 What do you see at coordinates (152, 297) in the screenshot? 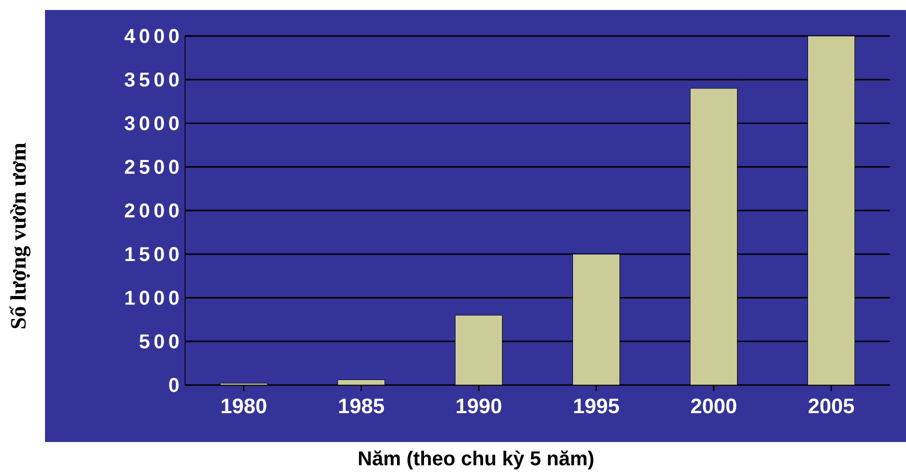
I see `y-tick-label: 1 0 0 0` at bounding box center [152, 297].